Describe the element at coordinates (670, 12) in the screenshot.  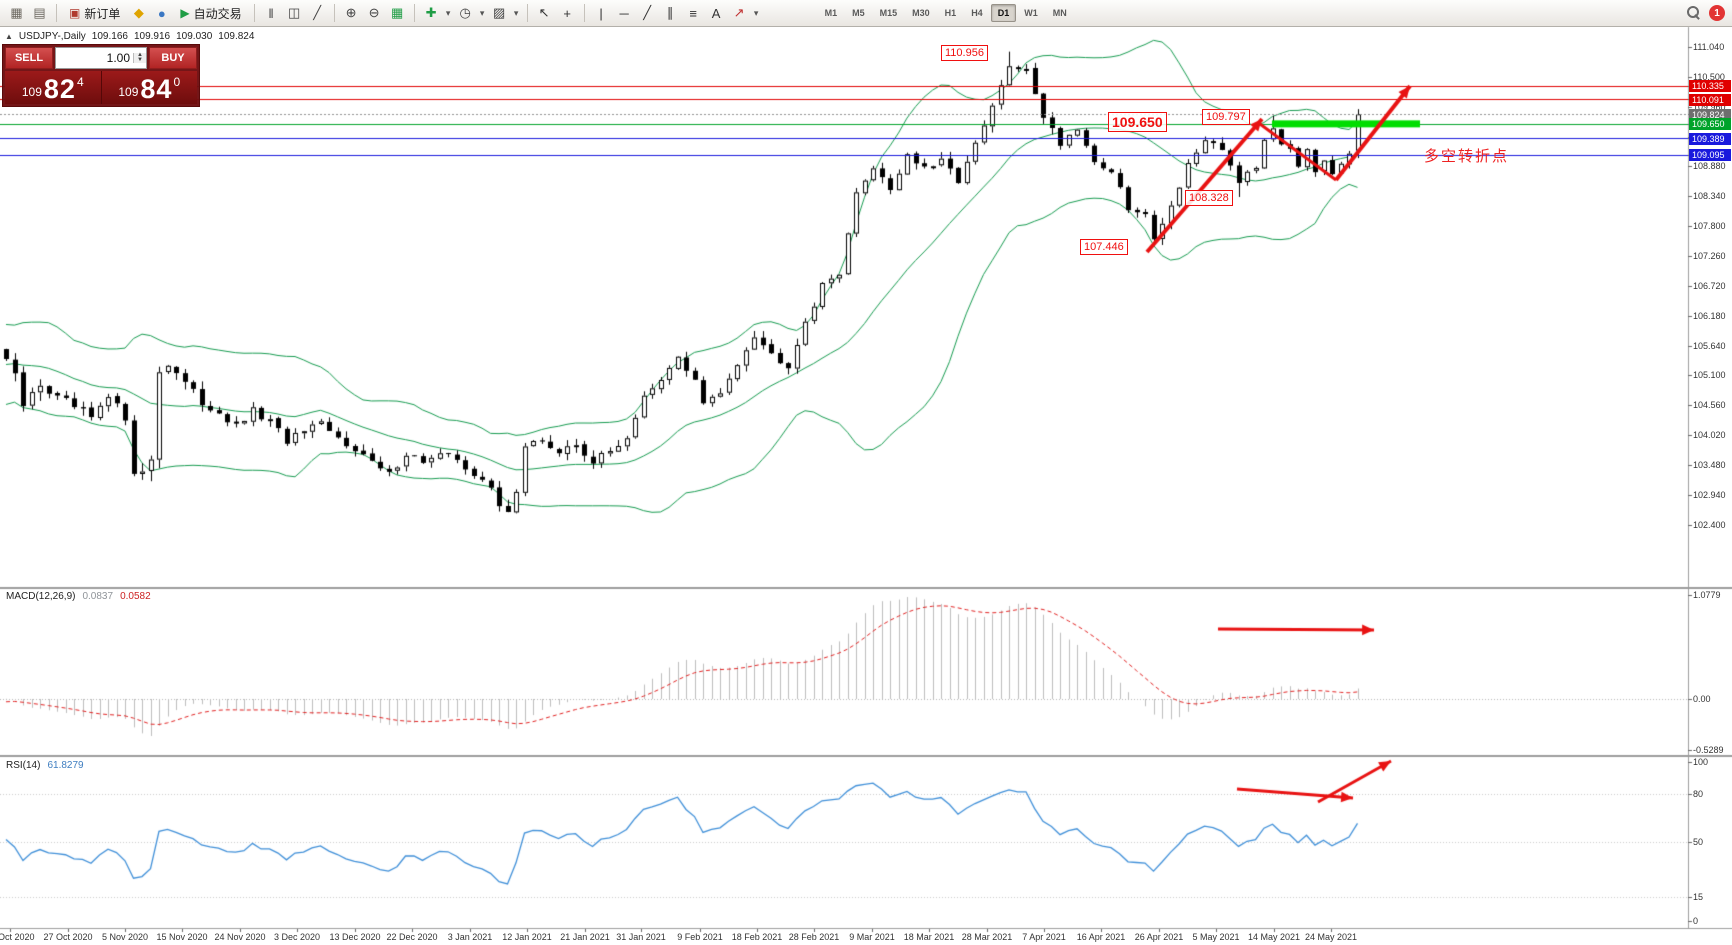
I see `channel-icon: ∥` at that location.